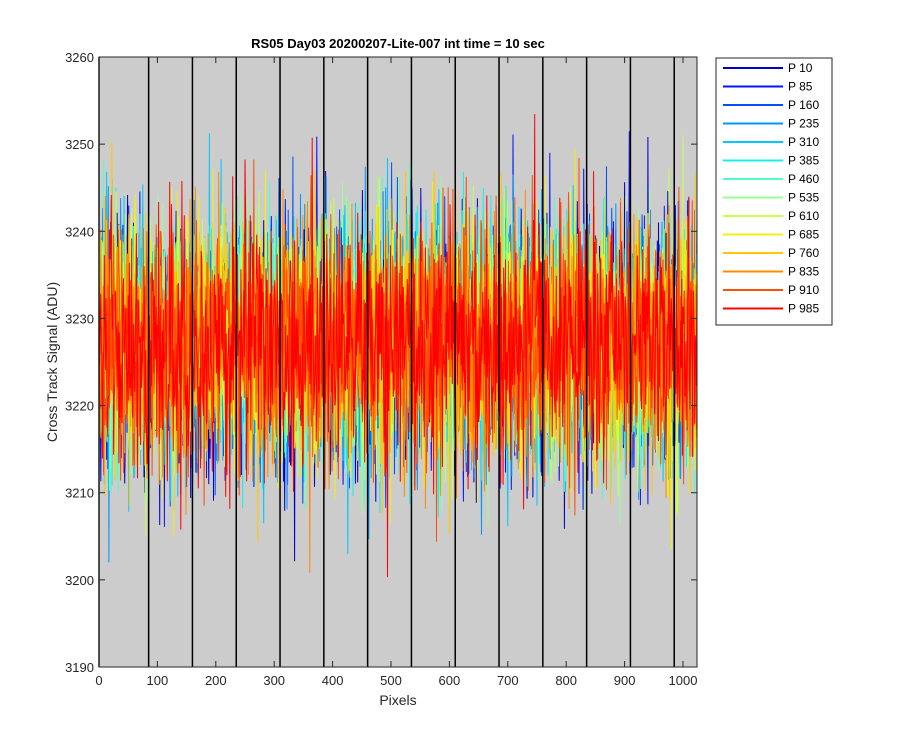 The height and width of the screenshot is (750, 900). What do you see at coordinates (216, 680) in the screenshot?
I see `x-tick-label: 200` at bounding box center [216, 680].